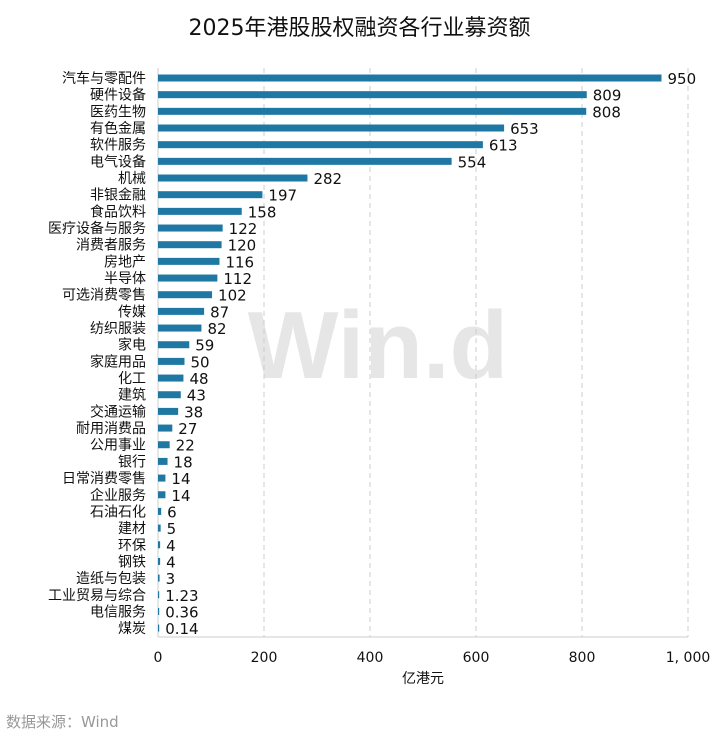  What do you see at coordinates (132, 629) in the screenshot?
I see `category-label: 煤炭` at bounding box center [132, 629].